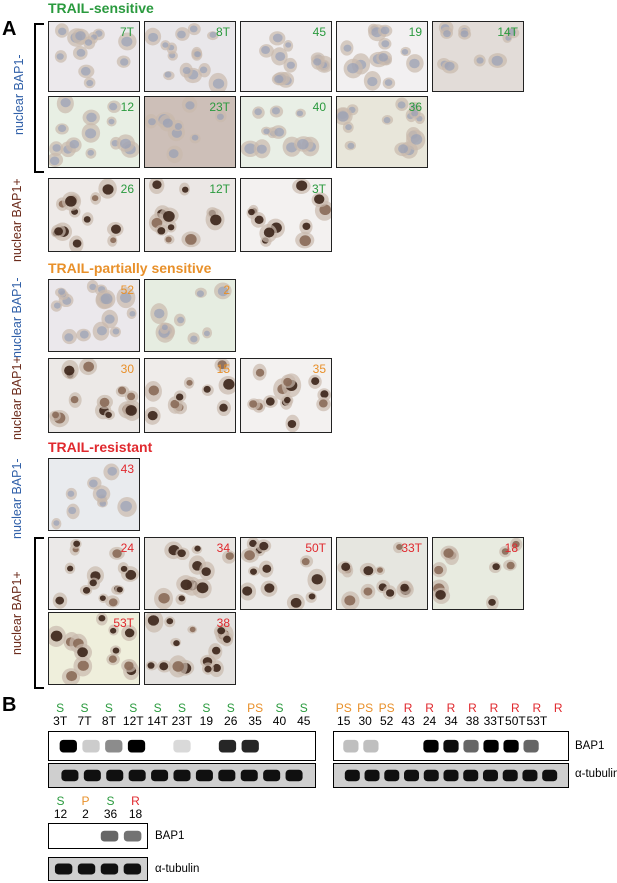 The height and width of the screenshot is (883, 617). What do you see at coordinates (344, 721) in the screenshot?
I see `lane-sample: 15` at bounding box center [344, 721].